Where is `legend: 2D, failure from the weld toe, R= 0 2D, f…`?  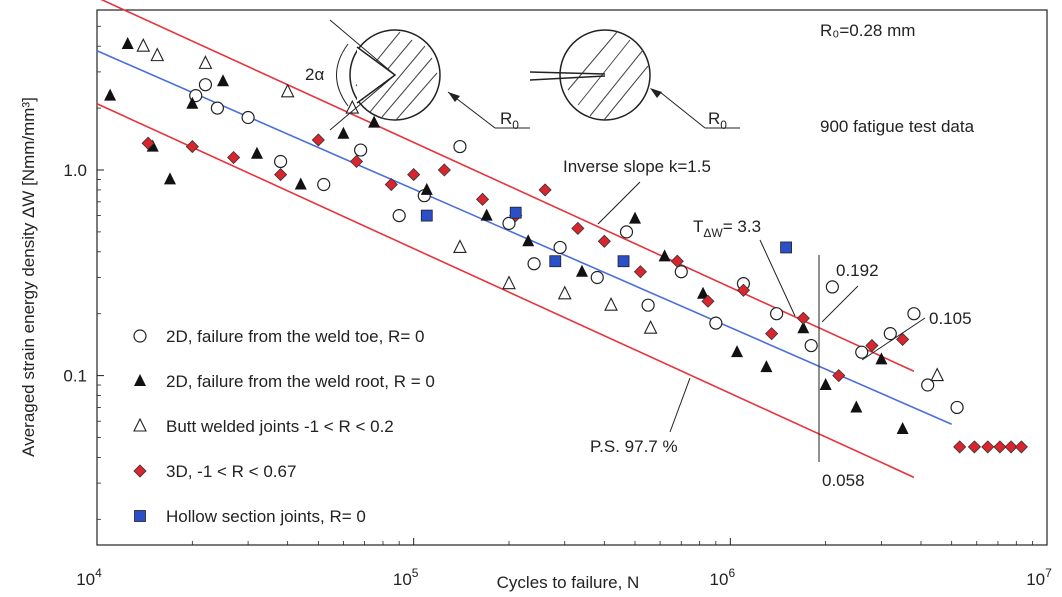 legend: 2D, failure from the weld toe, R= 0 2D, f… is located at coordinates (284, 426).